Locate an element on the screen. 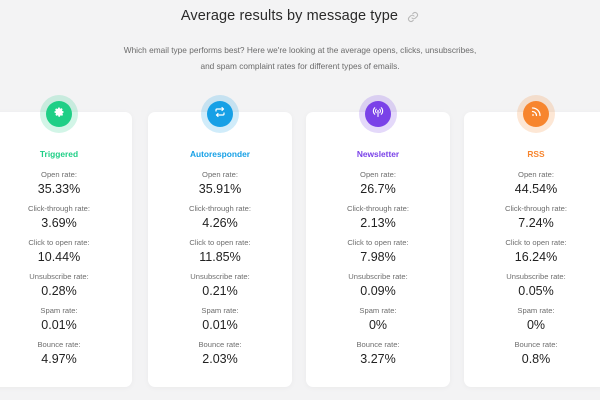  metric-unsubscribe-rate: Unsubscribe rate: 0.21% is located at coordinates (220, 289).